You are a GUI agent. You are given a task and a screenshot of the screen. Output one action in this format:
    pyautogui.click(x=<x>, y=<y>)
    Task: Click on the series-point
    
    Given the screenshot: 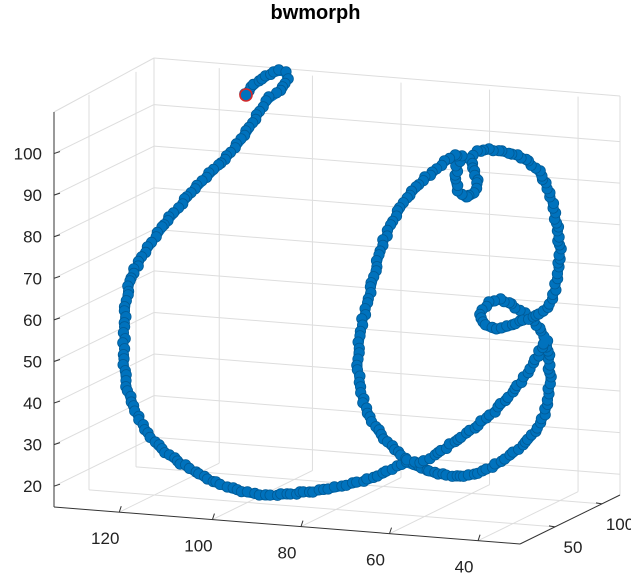 What is the action you would take?
    pyautogui.click(x=546, y=340)
    